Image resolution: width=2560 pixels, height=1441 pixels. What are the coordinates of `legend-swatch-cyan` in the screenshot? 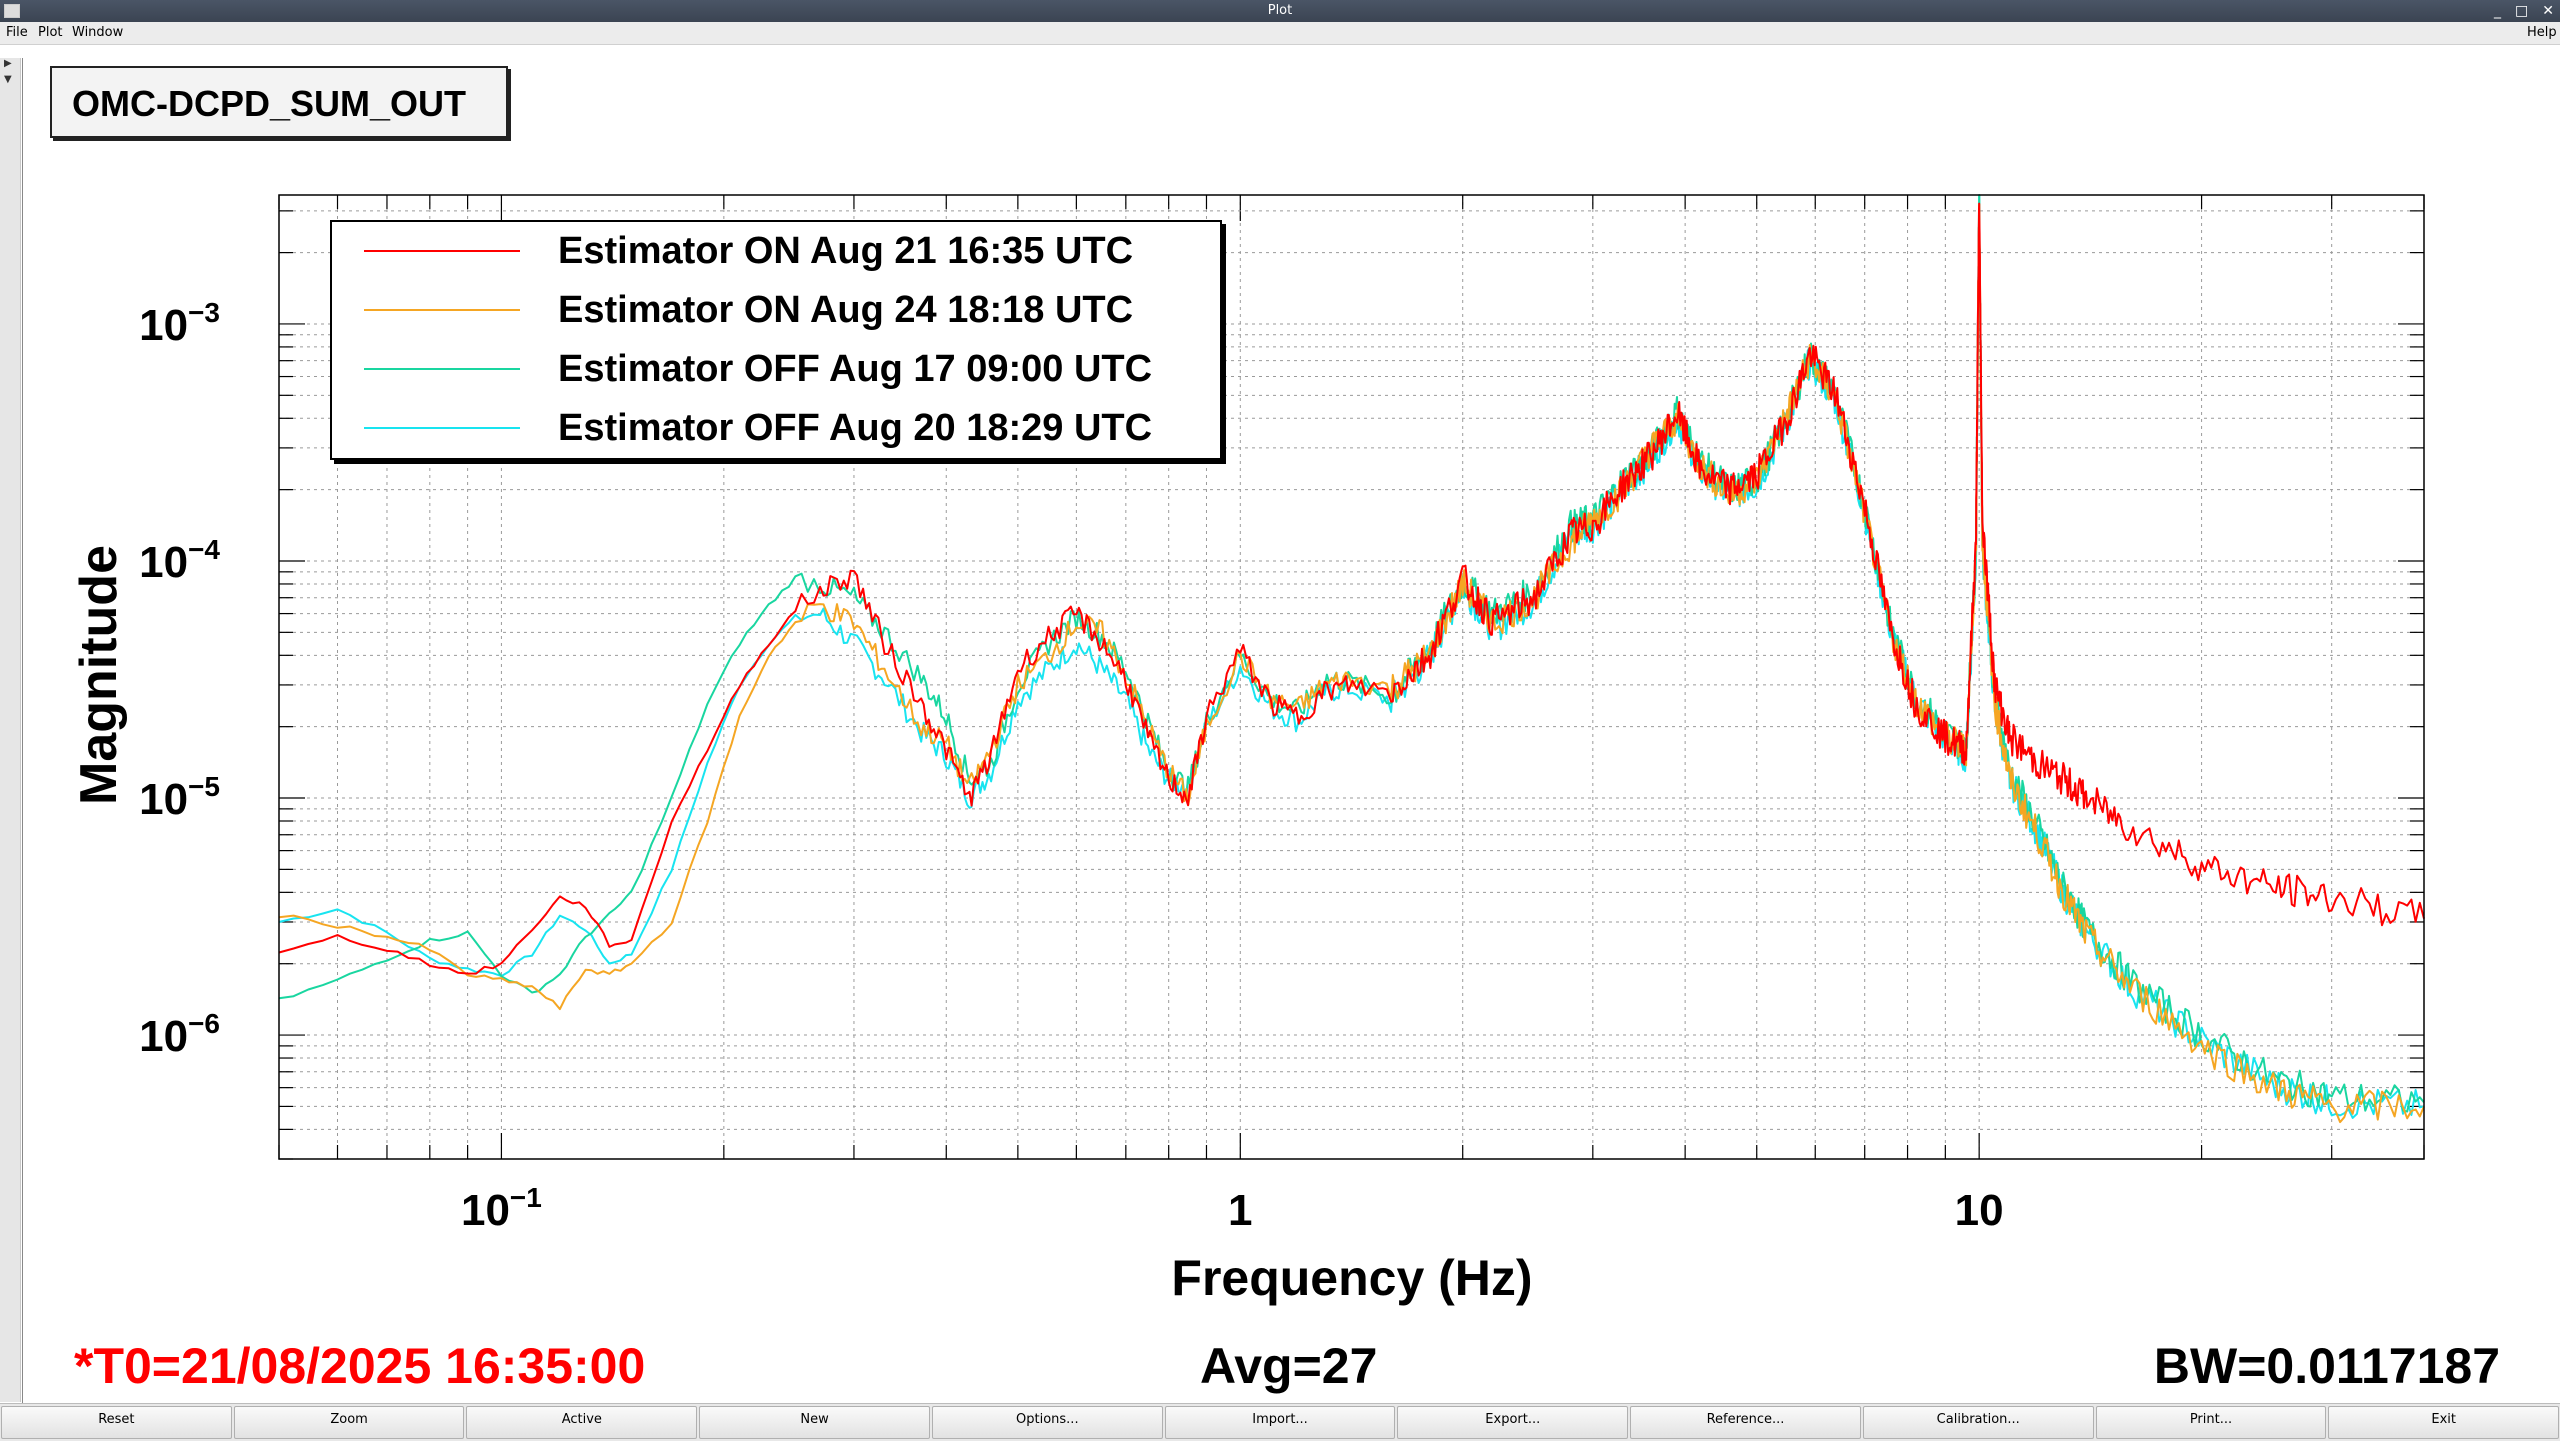 It's located at (442, 428).